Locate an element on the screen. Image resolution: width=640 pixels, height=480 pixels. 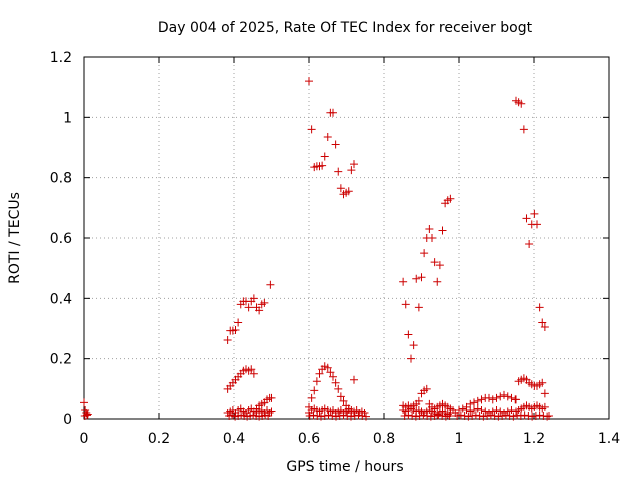
x-tick-label: 0.6 is located at coordinates (309, 439).